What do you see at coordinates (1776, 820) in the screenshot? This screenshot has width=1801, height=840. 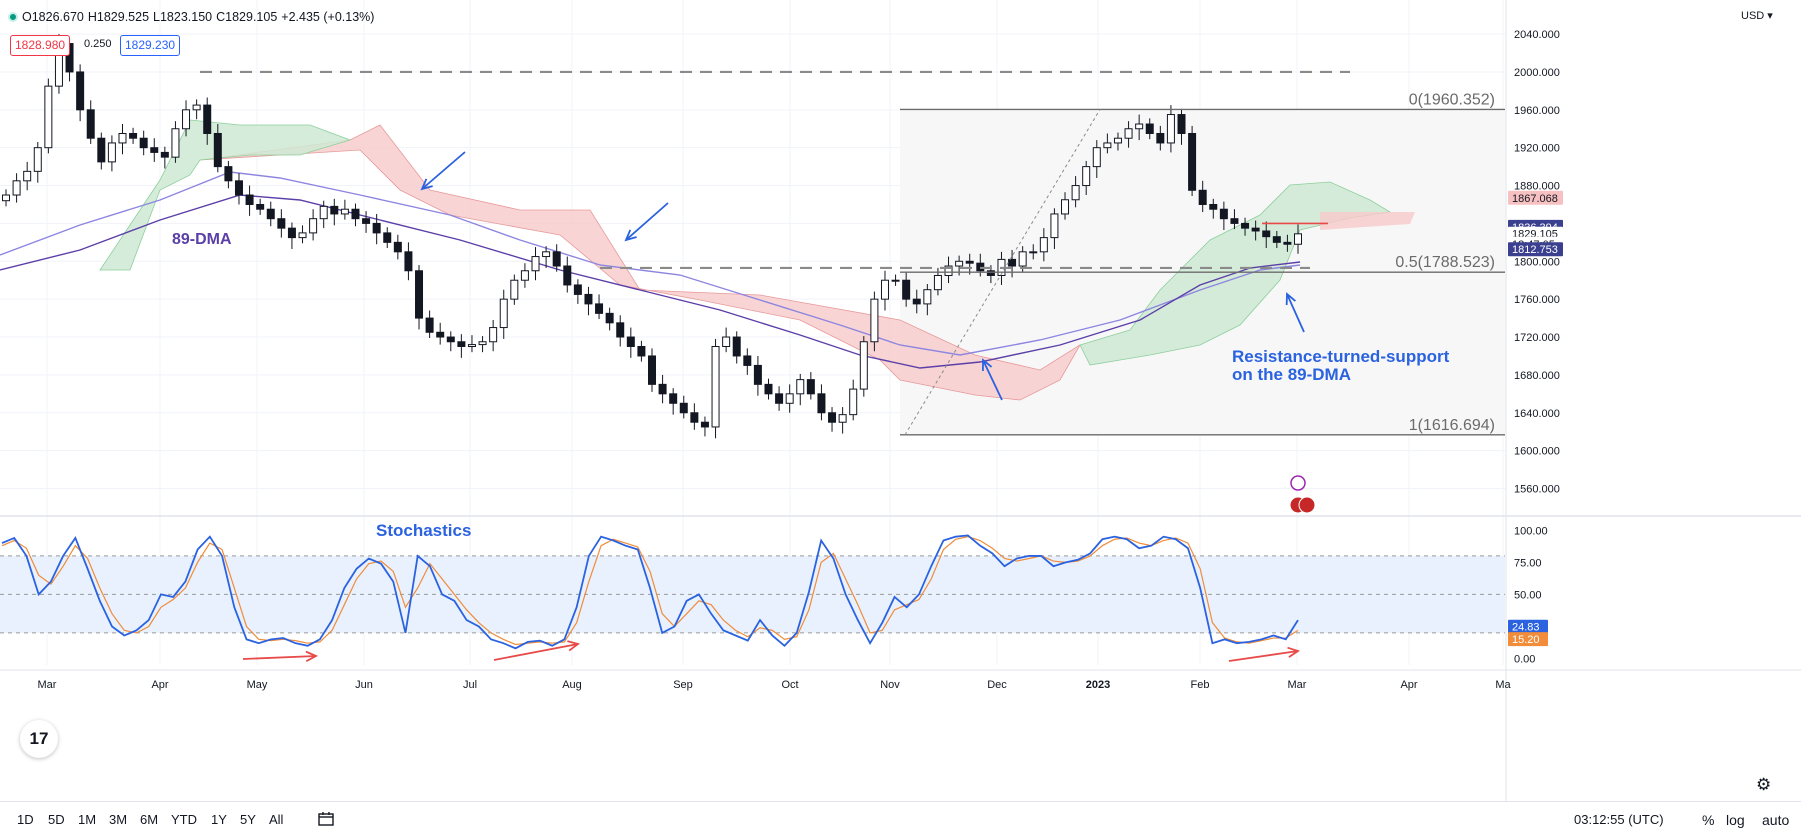 I see `auto-scale-button: auto` at bounding box center [1776, 820].